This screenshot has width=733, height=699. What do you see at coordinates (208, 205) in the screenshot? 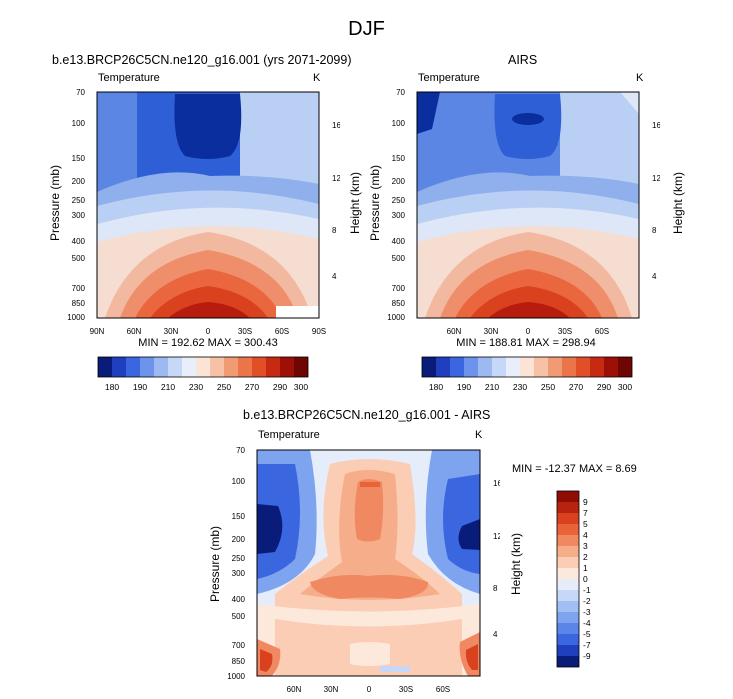
I see `panel1-contour-field` at bounding box center [208, 205].